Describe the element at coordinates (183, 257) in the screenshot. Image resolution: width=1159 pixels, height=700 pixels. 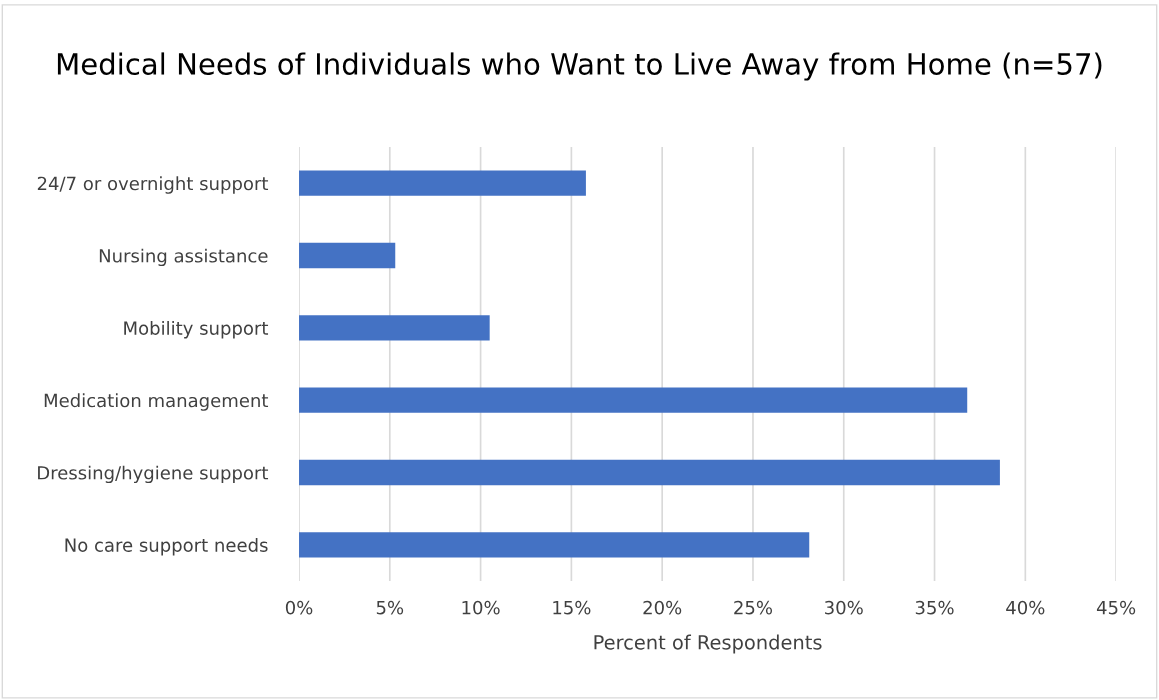
I see `y-tick-label: Nursing assistance` at that location.